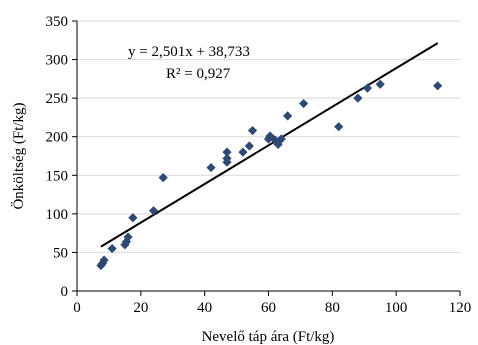 The width and height of the screenshot is (478, 345). I want to click on y-tick-label: 0, so click(65, 292).